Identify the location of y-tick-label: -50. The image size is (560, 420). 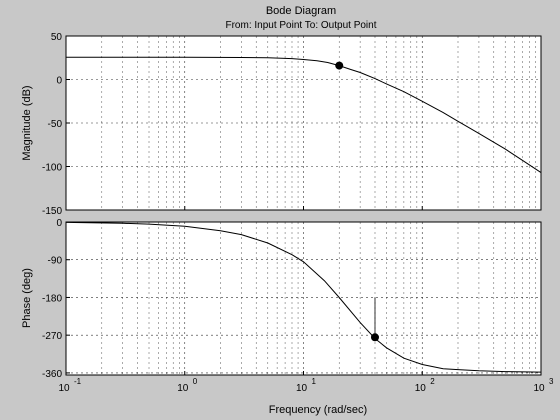
(55, 124).